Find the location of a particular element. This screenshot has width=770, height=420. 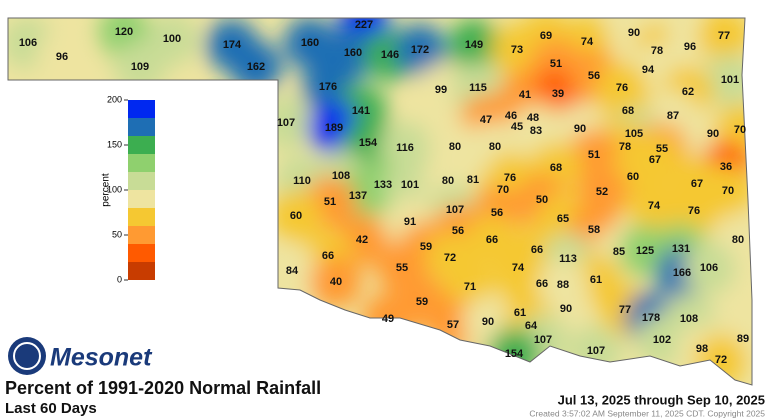

station-value: 94 is located at coordinates (648, 70).